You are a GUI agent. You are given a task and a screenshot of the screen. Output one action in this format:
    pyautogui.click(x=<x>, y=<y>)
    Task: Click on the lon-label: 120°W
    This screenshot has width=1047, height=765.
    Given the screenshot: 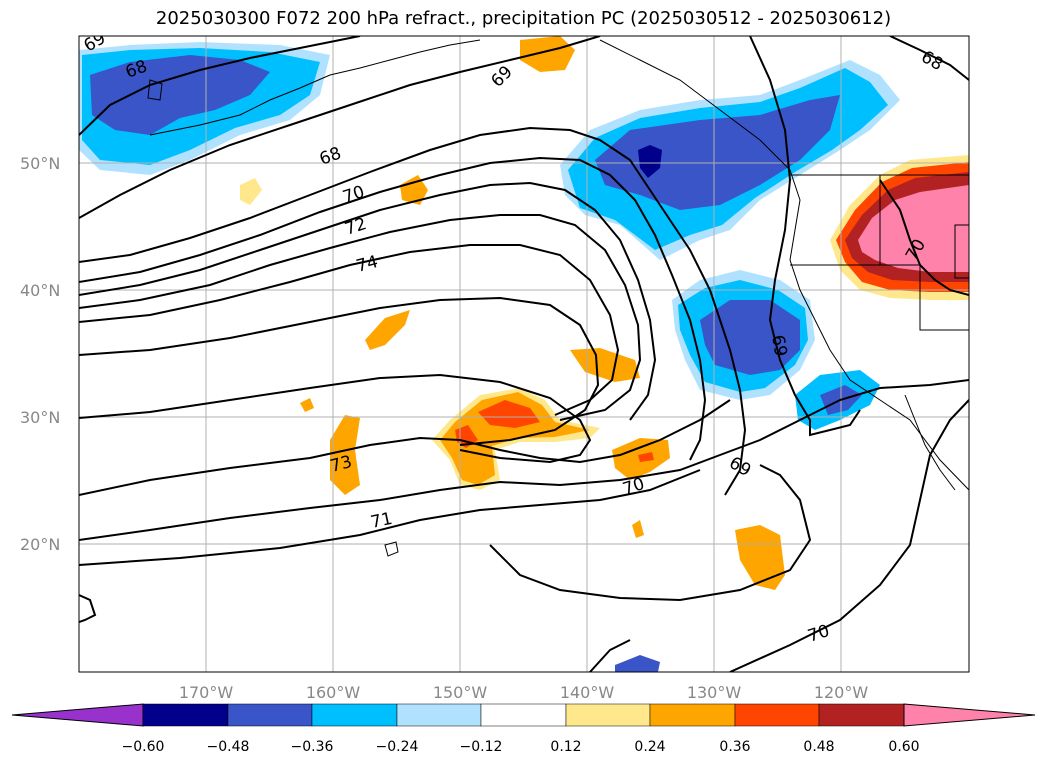 What is the action you would take?
    pyautogui.click(x=841, y=692)
    